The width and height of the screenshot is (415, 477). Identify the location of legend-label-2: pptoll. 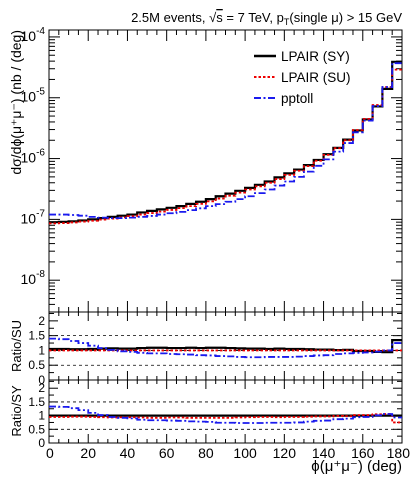
(297, 98).